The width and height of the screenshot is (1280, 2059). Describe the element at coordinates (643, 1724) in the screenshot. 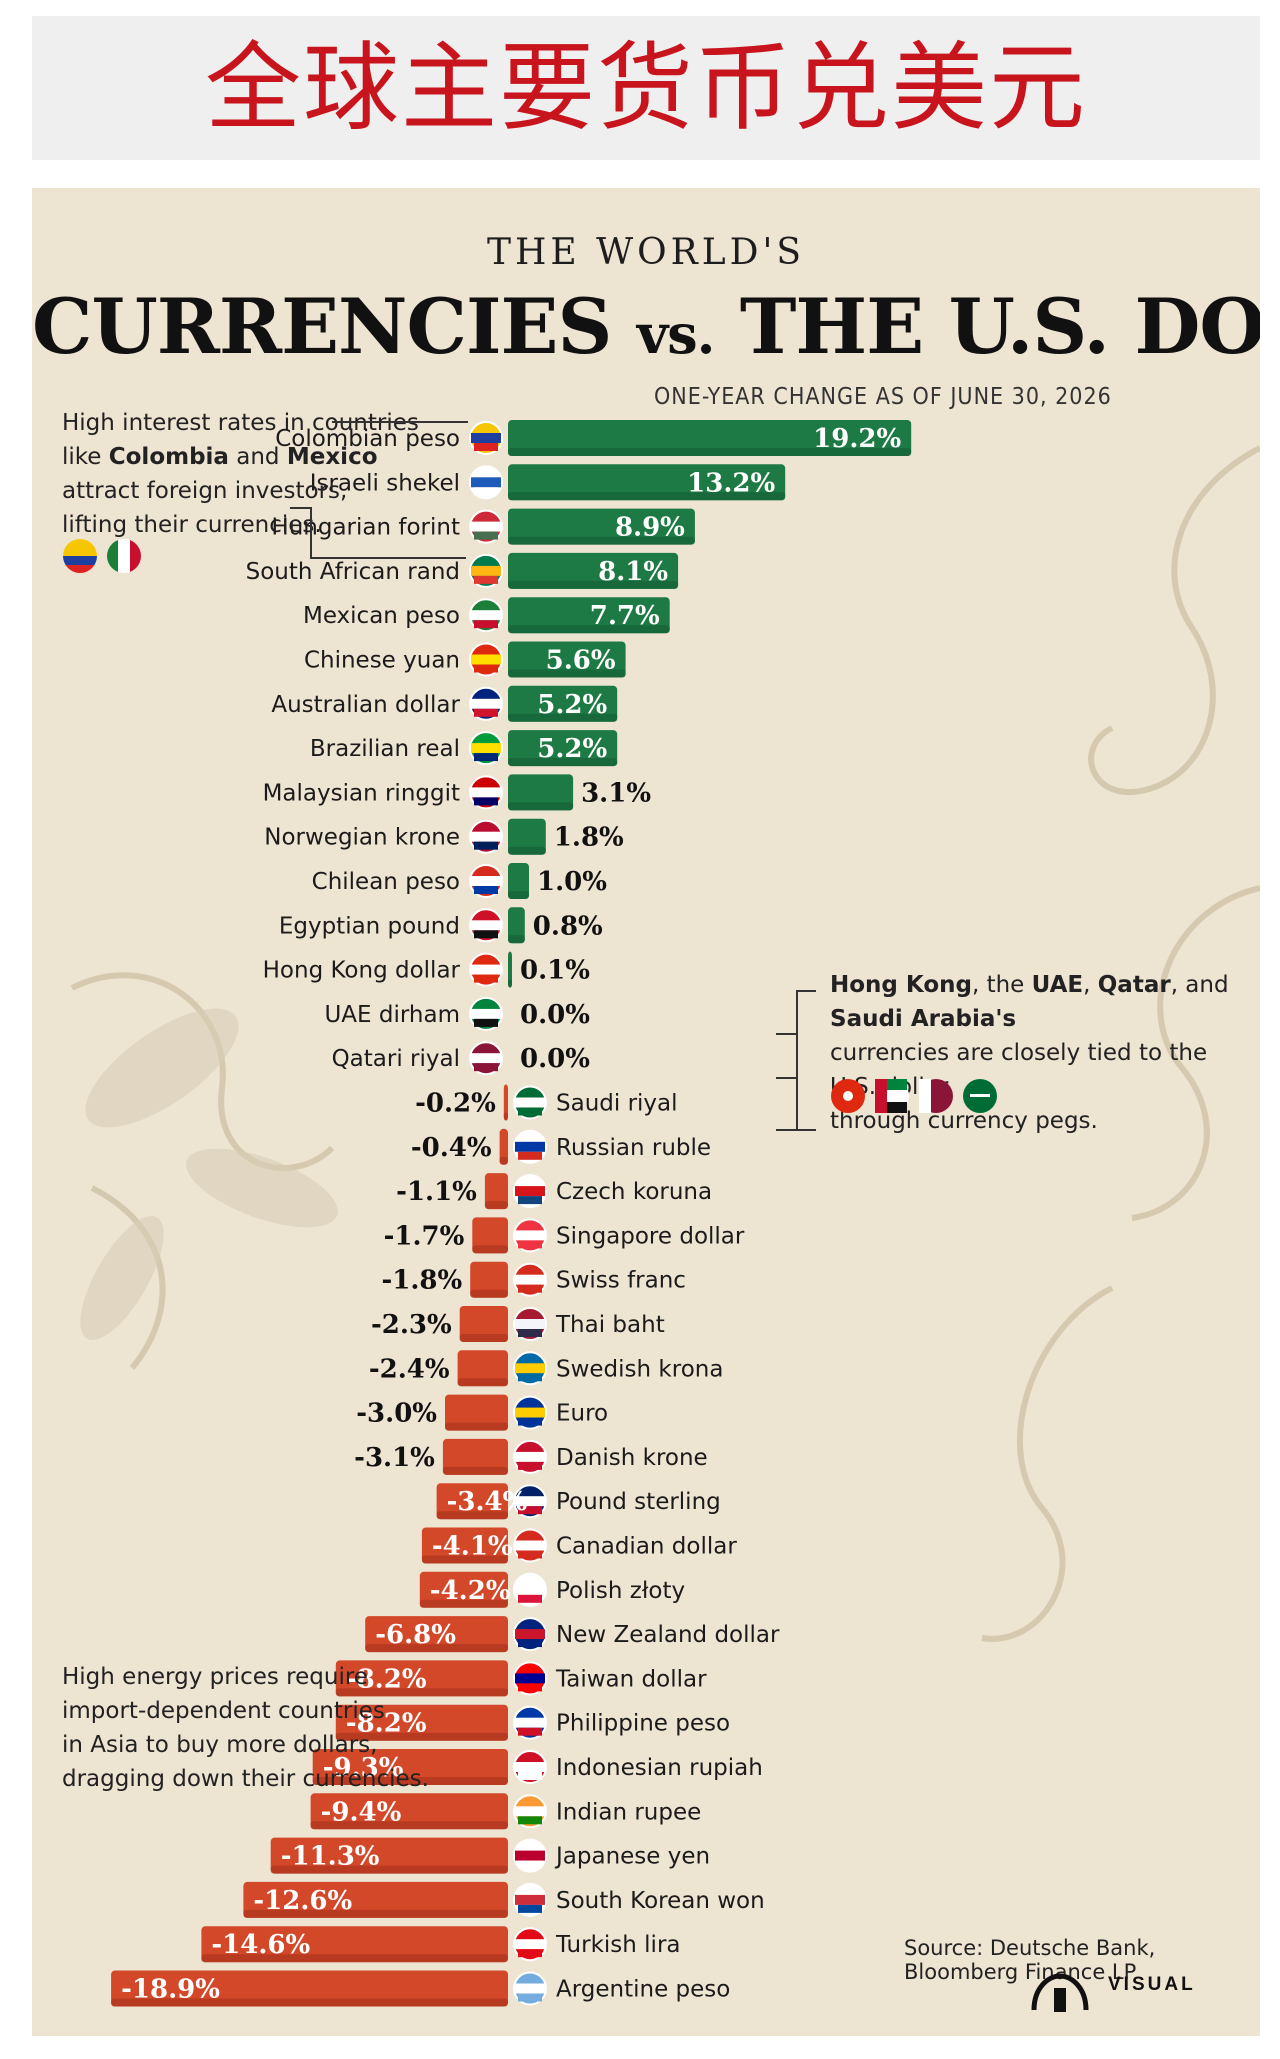

I see `category-label: Philippine peso` at that location.